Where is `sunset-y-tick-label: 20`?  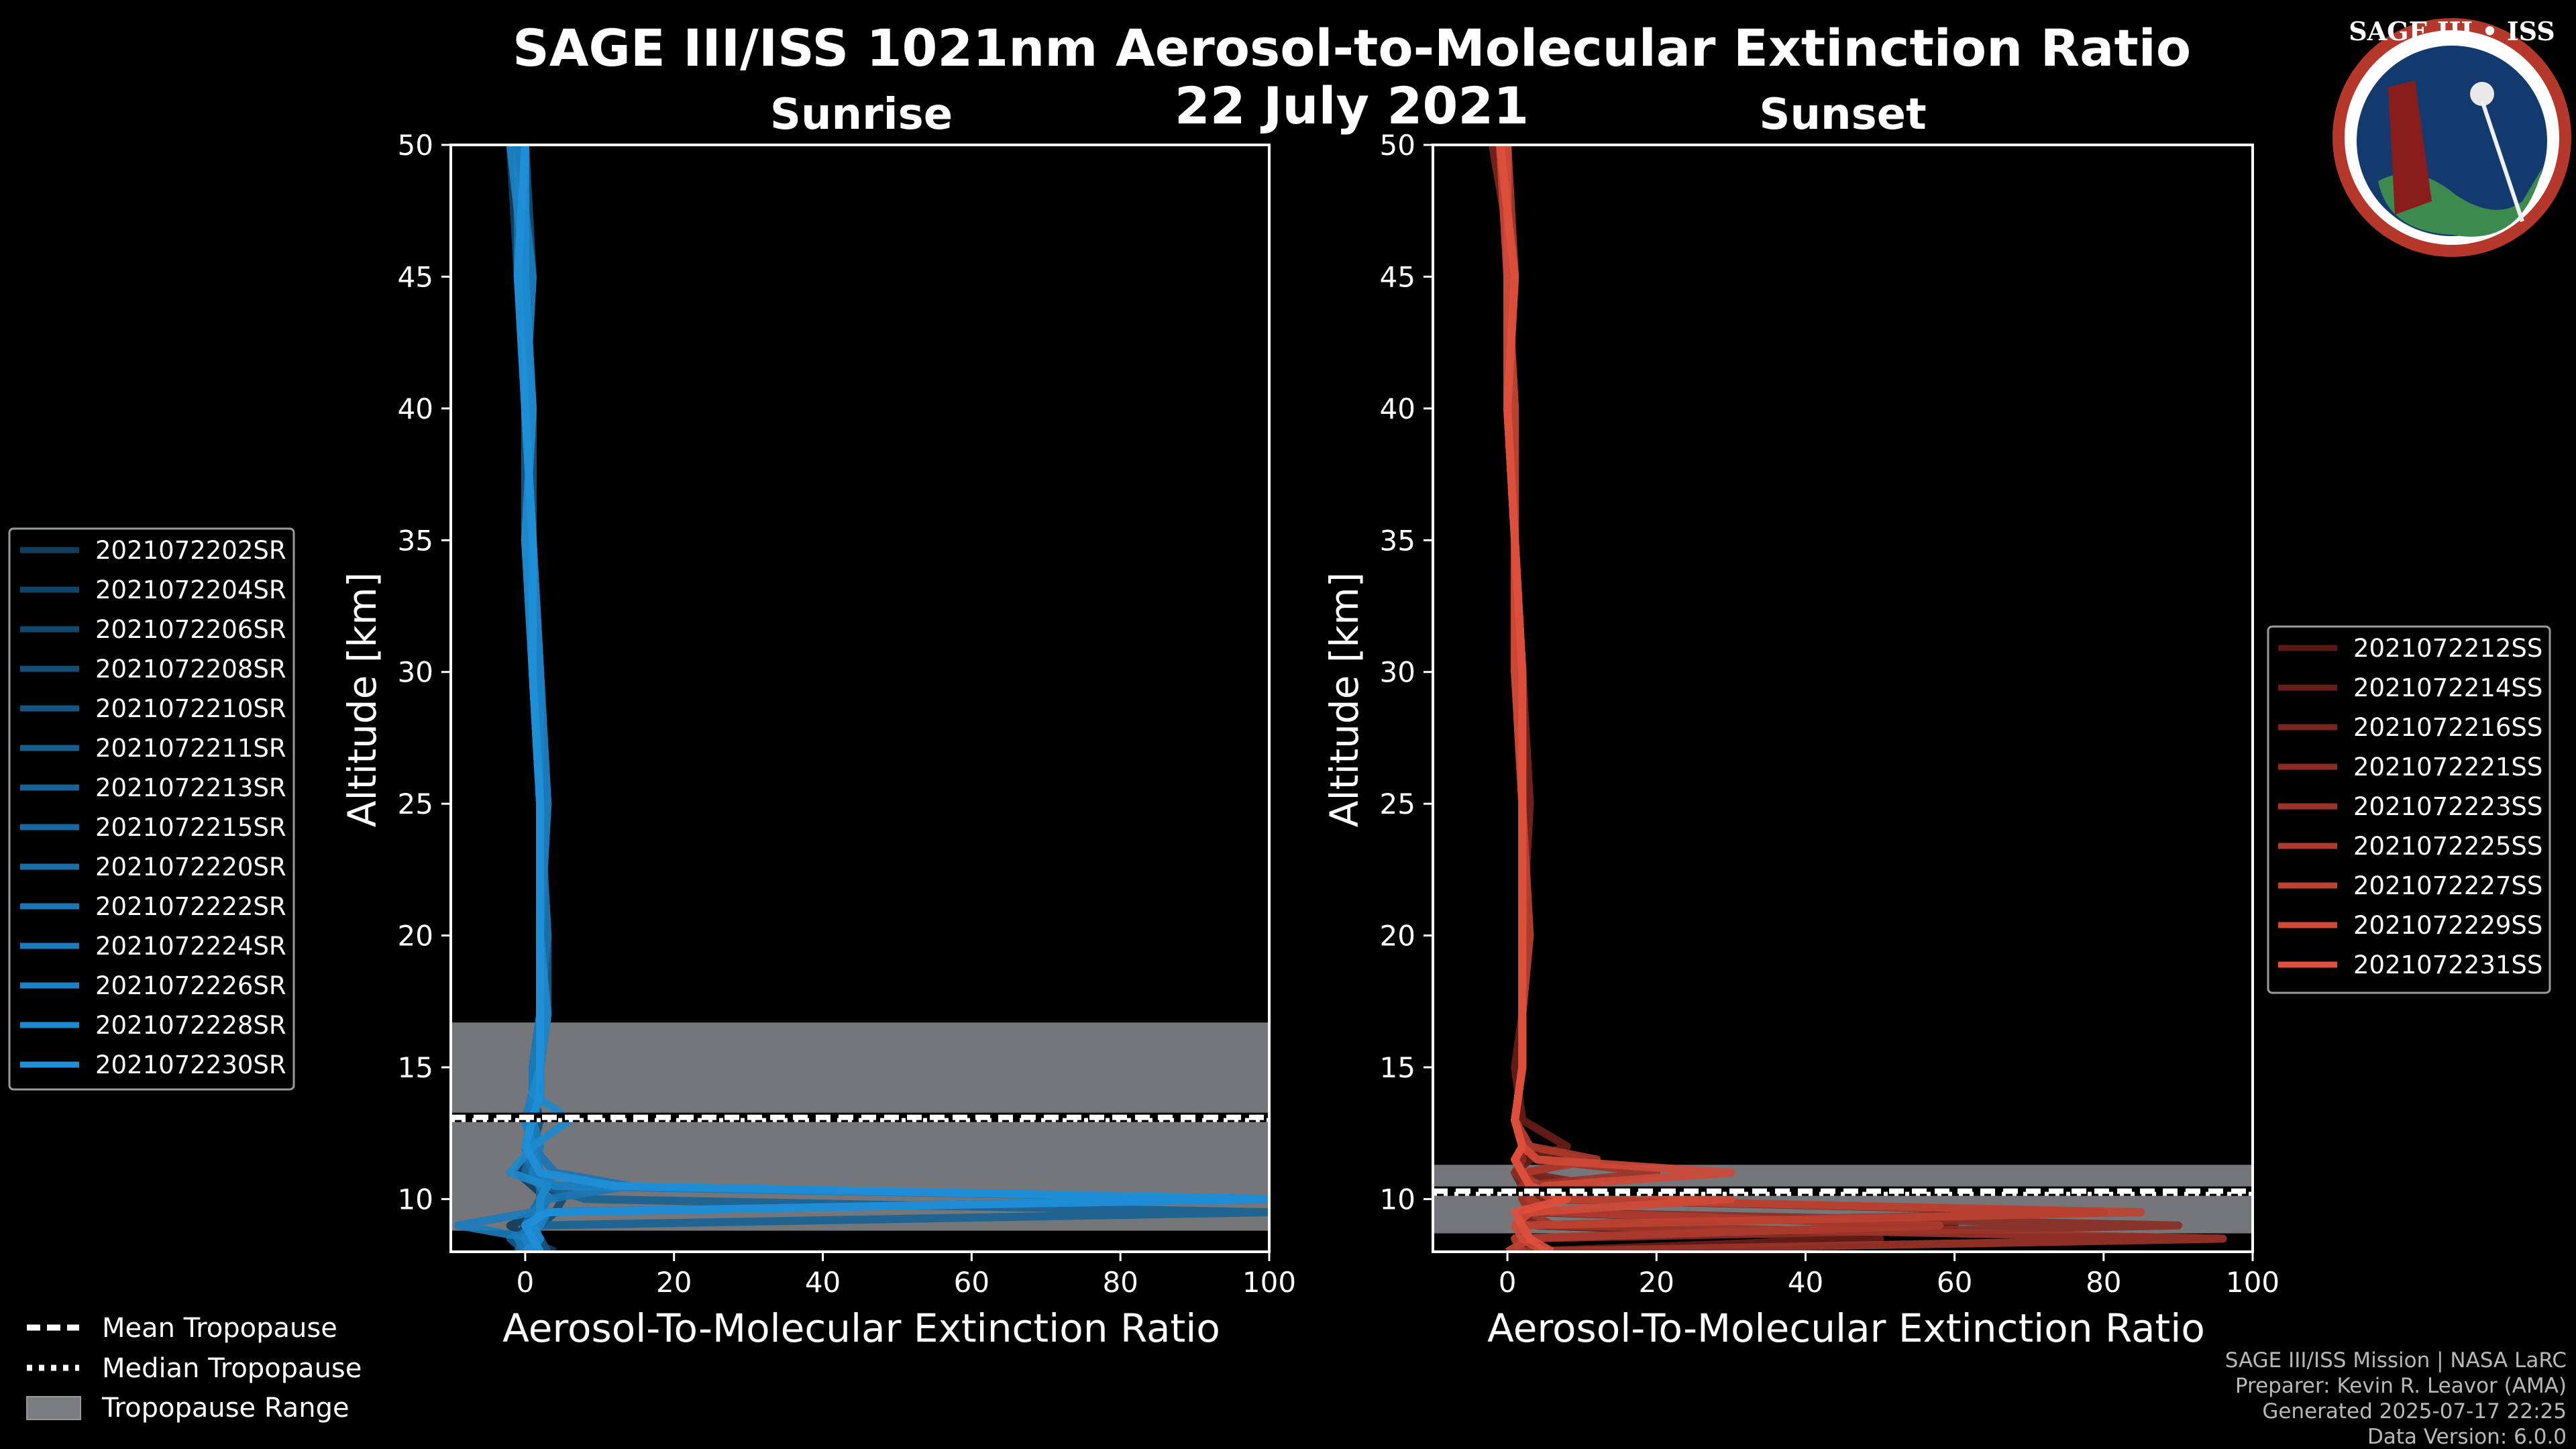 sunset-y-tick-label: 20 is located at coordinates (1397, 936).